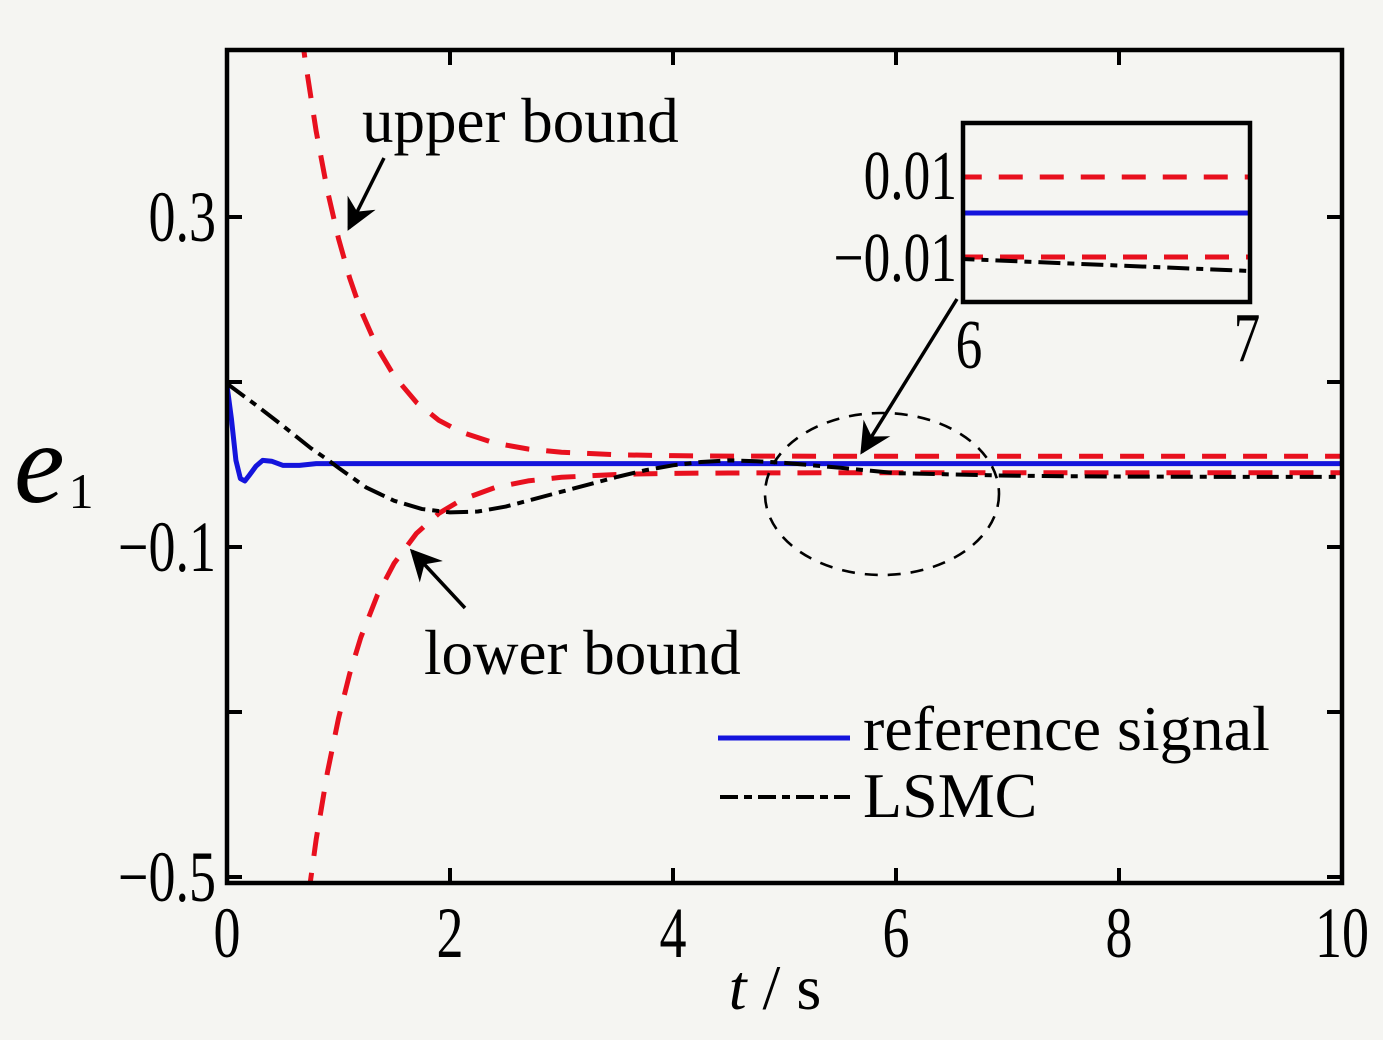 This screenshot has width=1383, height=1040. I want to click on y-axis-label-subscript: 1, so click(81, 491).